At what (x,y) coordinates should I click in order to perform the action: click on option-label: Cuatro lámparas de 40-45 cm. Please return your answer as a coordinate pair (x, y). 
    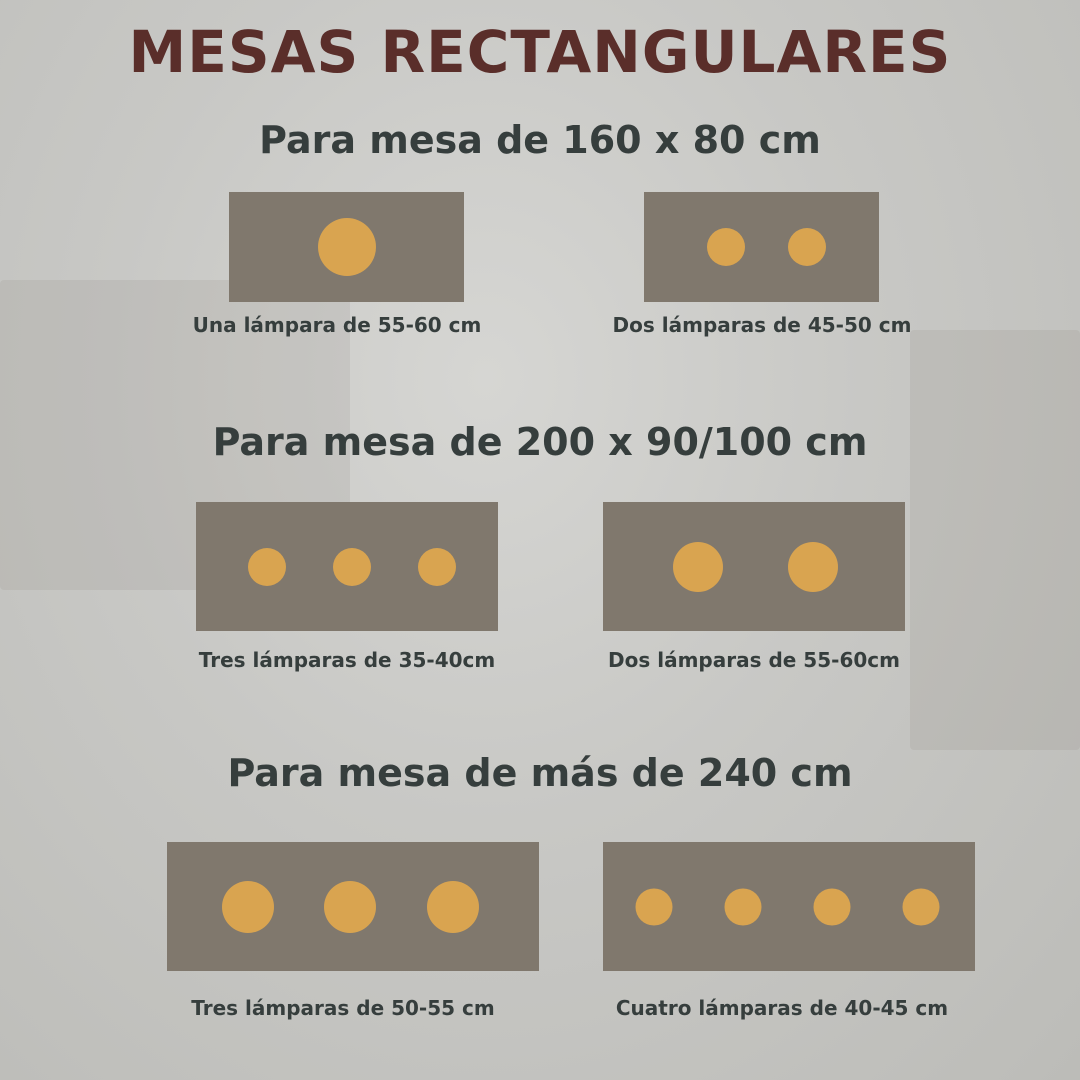
    Looking at the image, I should click on (782, 1008).